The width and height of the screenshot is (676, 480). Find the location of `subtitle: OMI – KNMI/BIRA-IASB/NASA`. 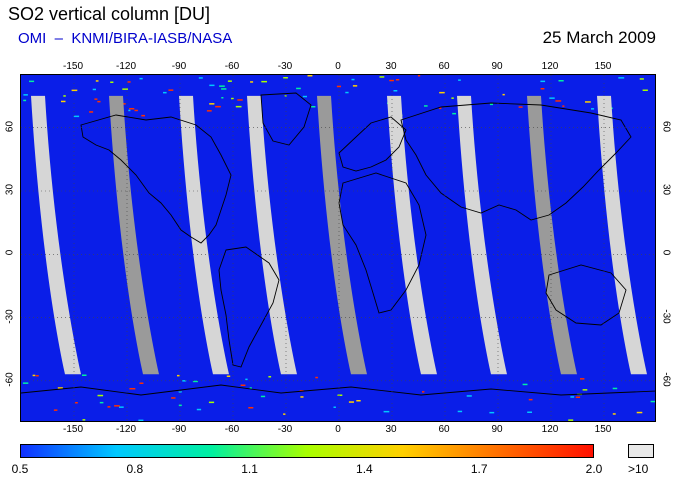

subtitle: OMI – KNMI/BIRA-IASB/NASA is located at coordinates (125, 38).